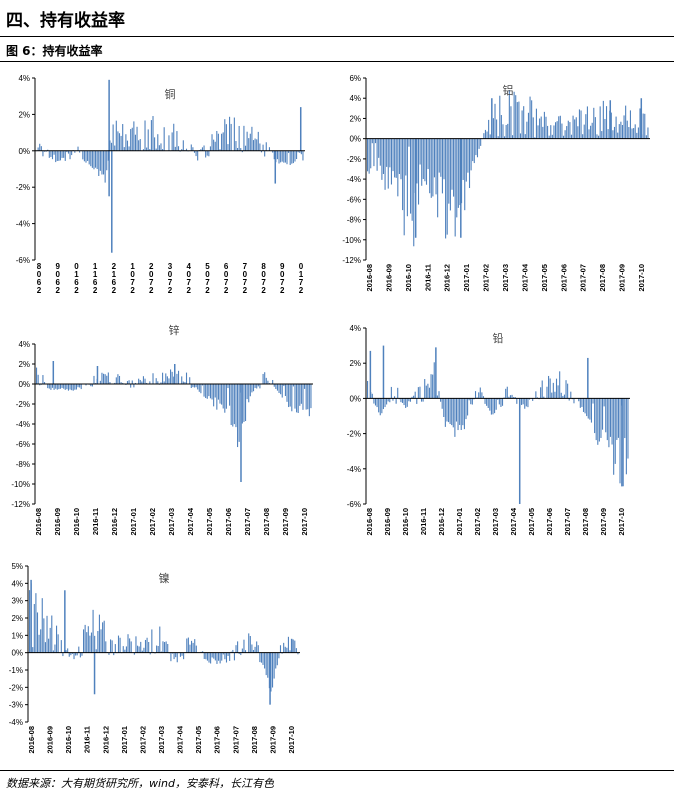  What do you see at coordinates (170, 94) in the screenshot?
I see `chart-title: 铜` at bounding box center [170, 94].